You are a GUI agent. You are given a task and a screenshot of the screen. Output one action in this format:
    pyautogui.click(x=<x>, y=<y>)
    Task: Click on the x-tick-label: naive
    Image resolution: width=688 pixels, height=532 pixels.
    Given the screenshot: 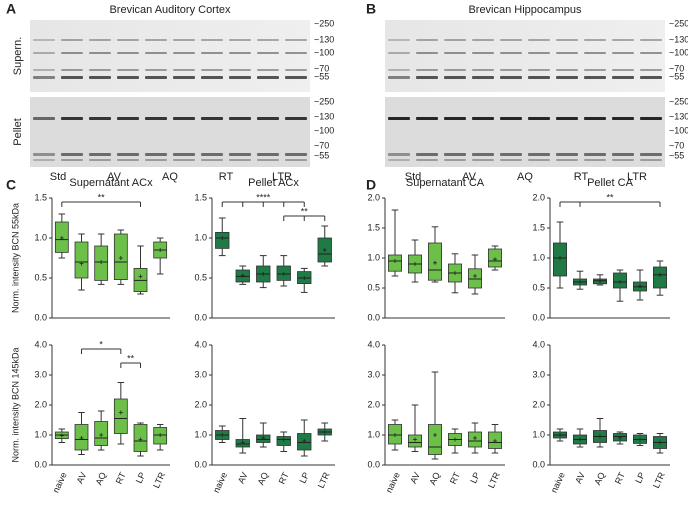 What is the action you would take?
    pyautogui.click(x=220, y=483)
    